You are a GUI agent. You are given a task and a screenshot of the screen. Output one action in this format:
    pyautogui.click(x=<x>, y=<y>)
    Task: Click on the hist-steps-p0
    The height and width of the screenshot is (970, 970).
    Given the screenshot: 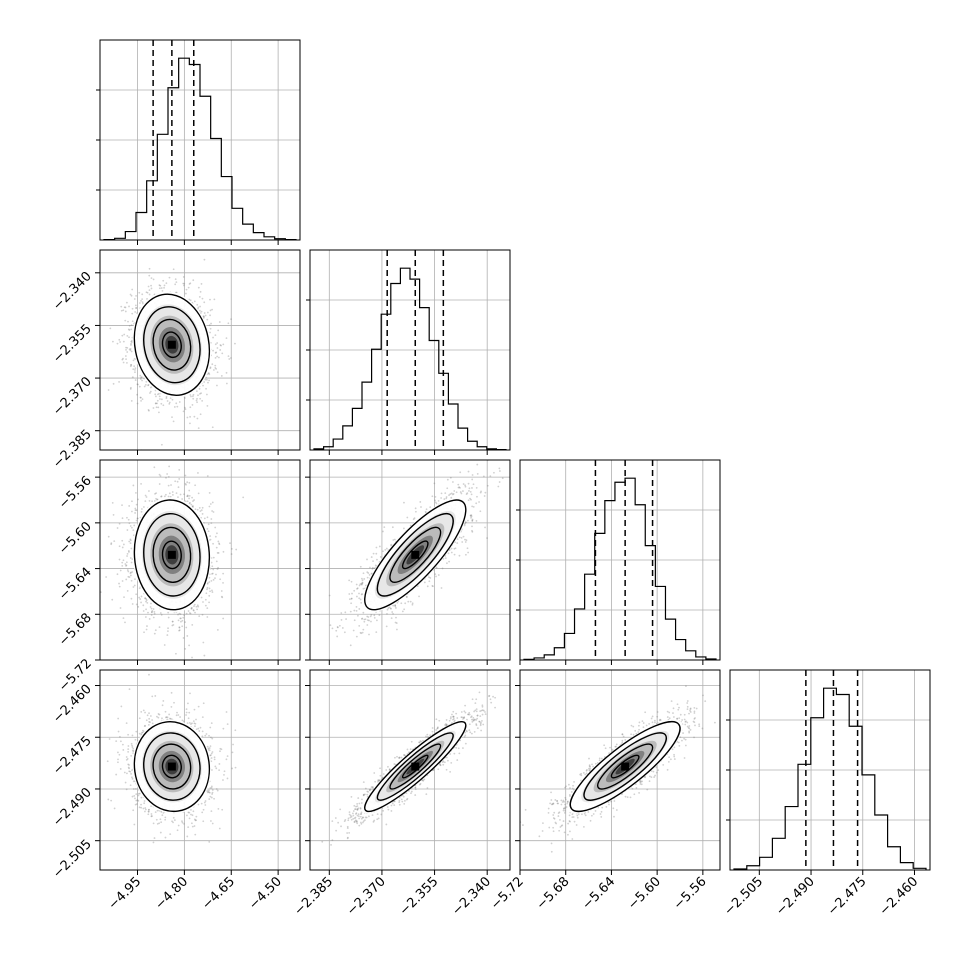 What is the action you would take?
    pyautogui.click(x=200, y=148)
    